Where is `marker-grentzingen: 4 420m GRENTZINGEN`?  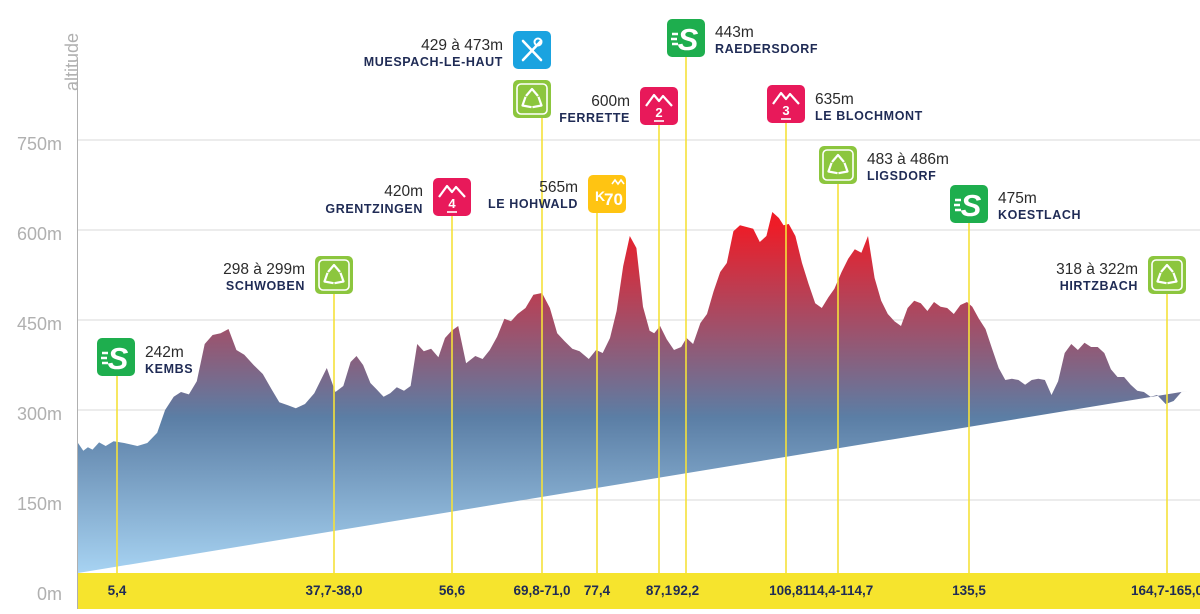 marker-grentzingen: 4 420m GRENTZINGEN is located at coordinates (398, 197).